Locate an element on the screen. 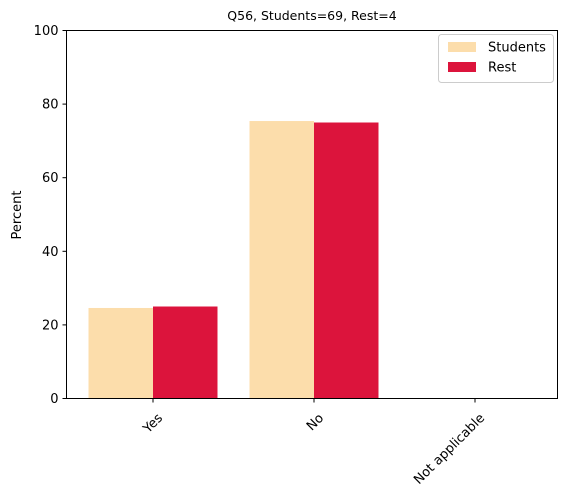 The width and height of the screenshot is (571, 499). y-tick-label: 20 is located at coordinates (50, 325).